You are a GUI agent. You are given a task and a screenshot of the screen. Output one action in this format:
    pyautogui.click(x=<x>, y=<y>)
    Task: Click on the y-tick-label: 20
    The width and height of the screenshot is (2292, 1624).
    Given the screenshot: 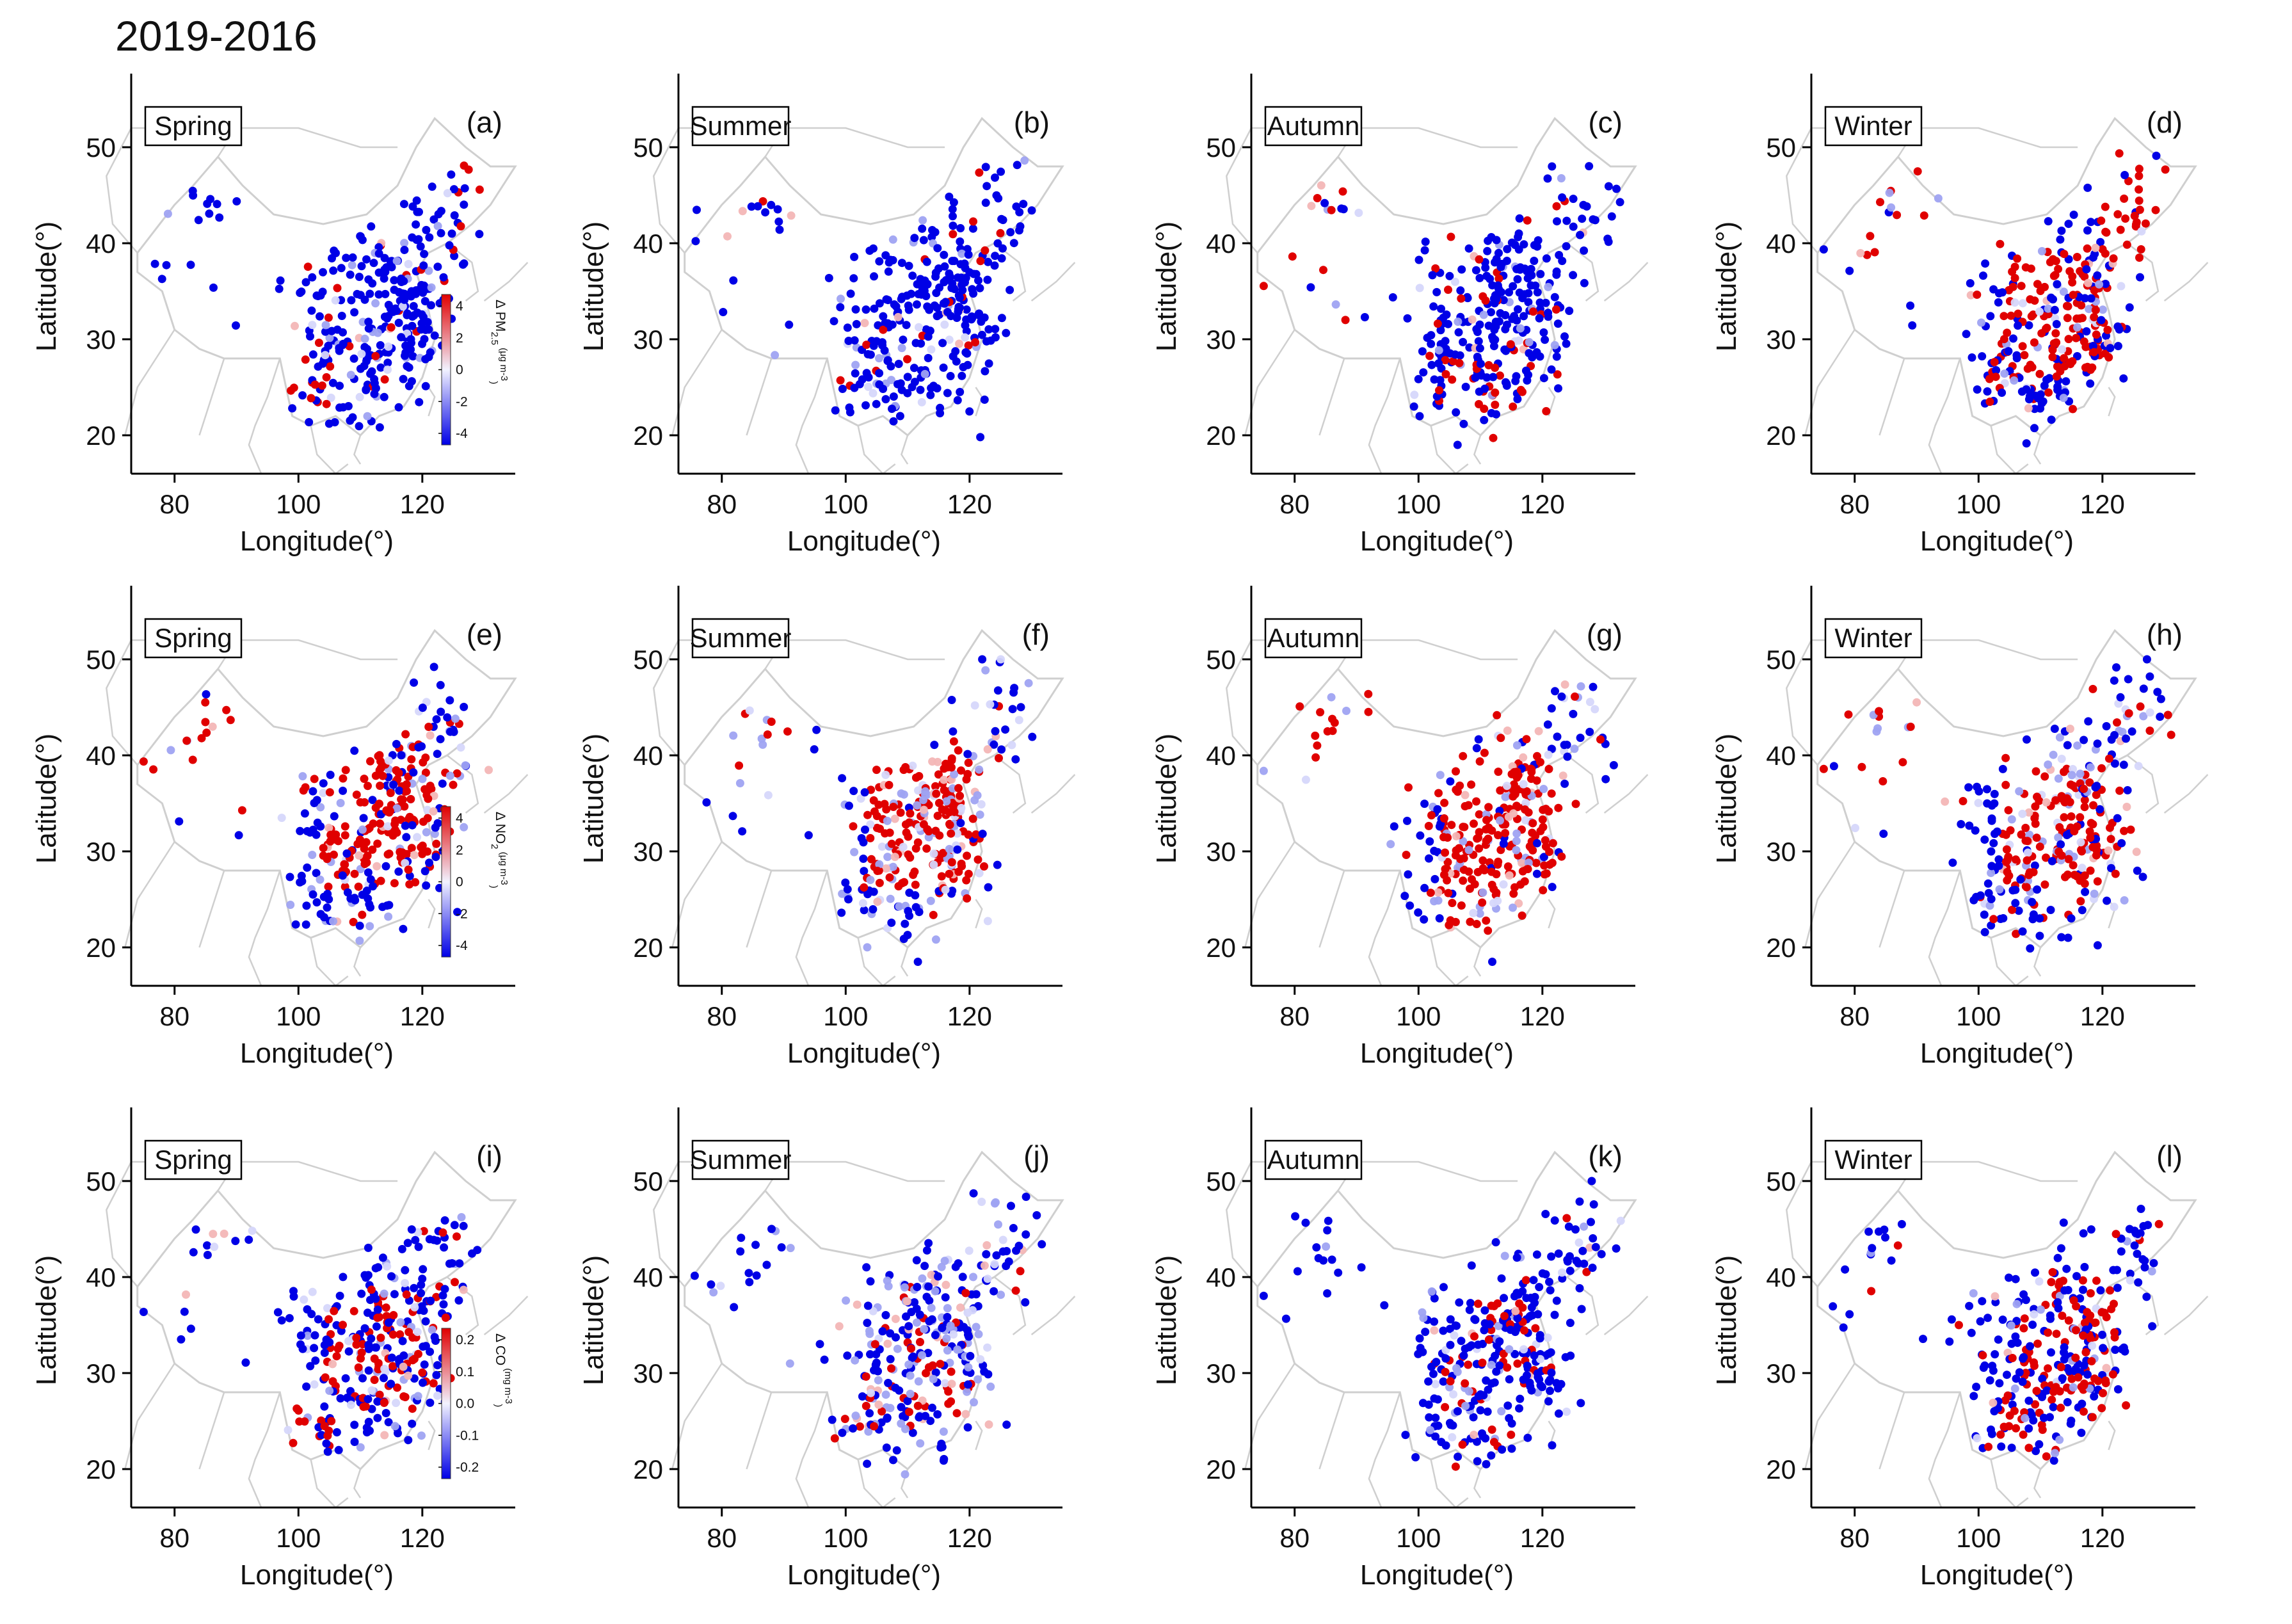 What is the action you would take?
    pyautogui.click(x=1781, y=948)
    